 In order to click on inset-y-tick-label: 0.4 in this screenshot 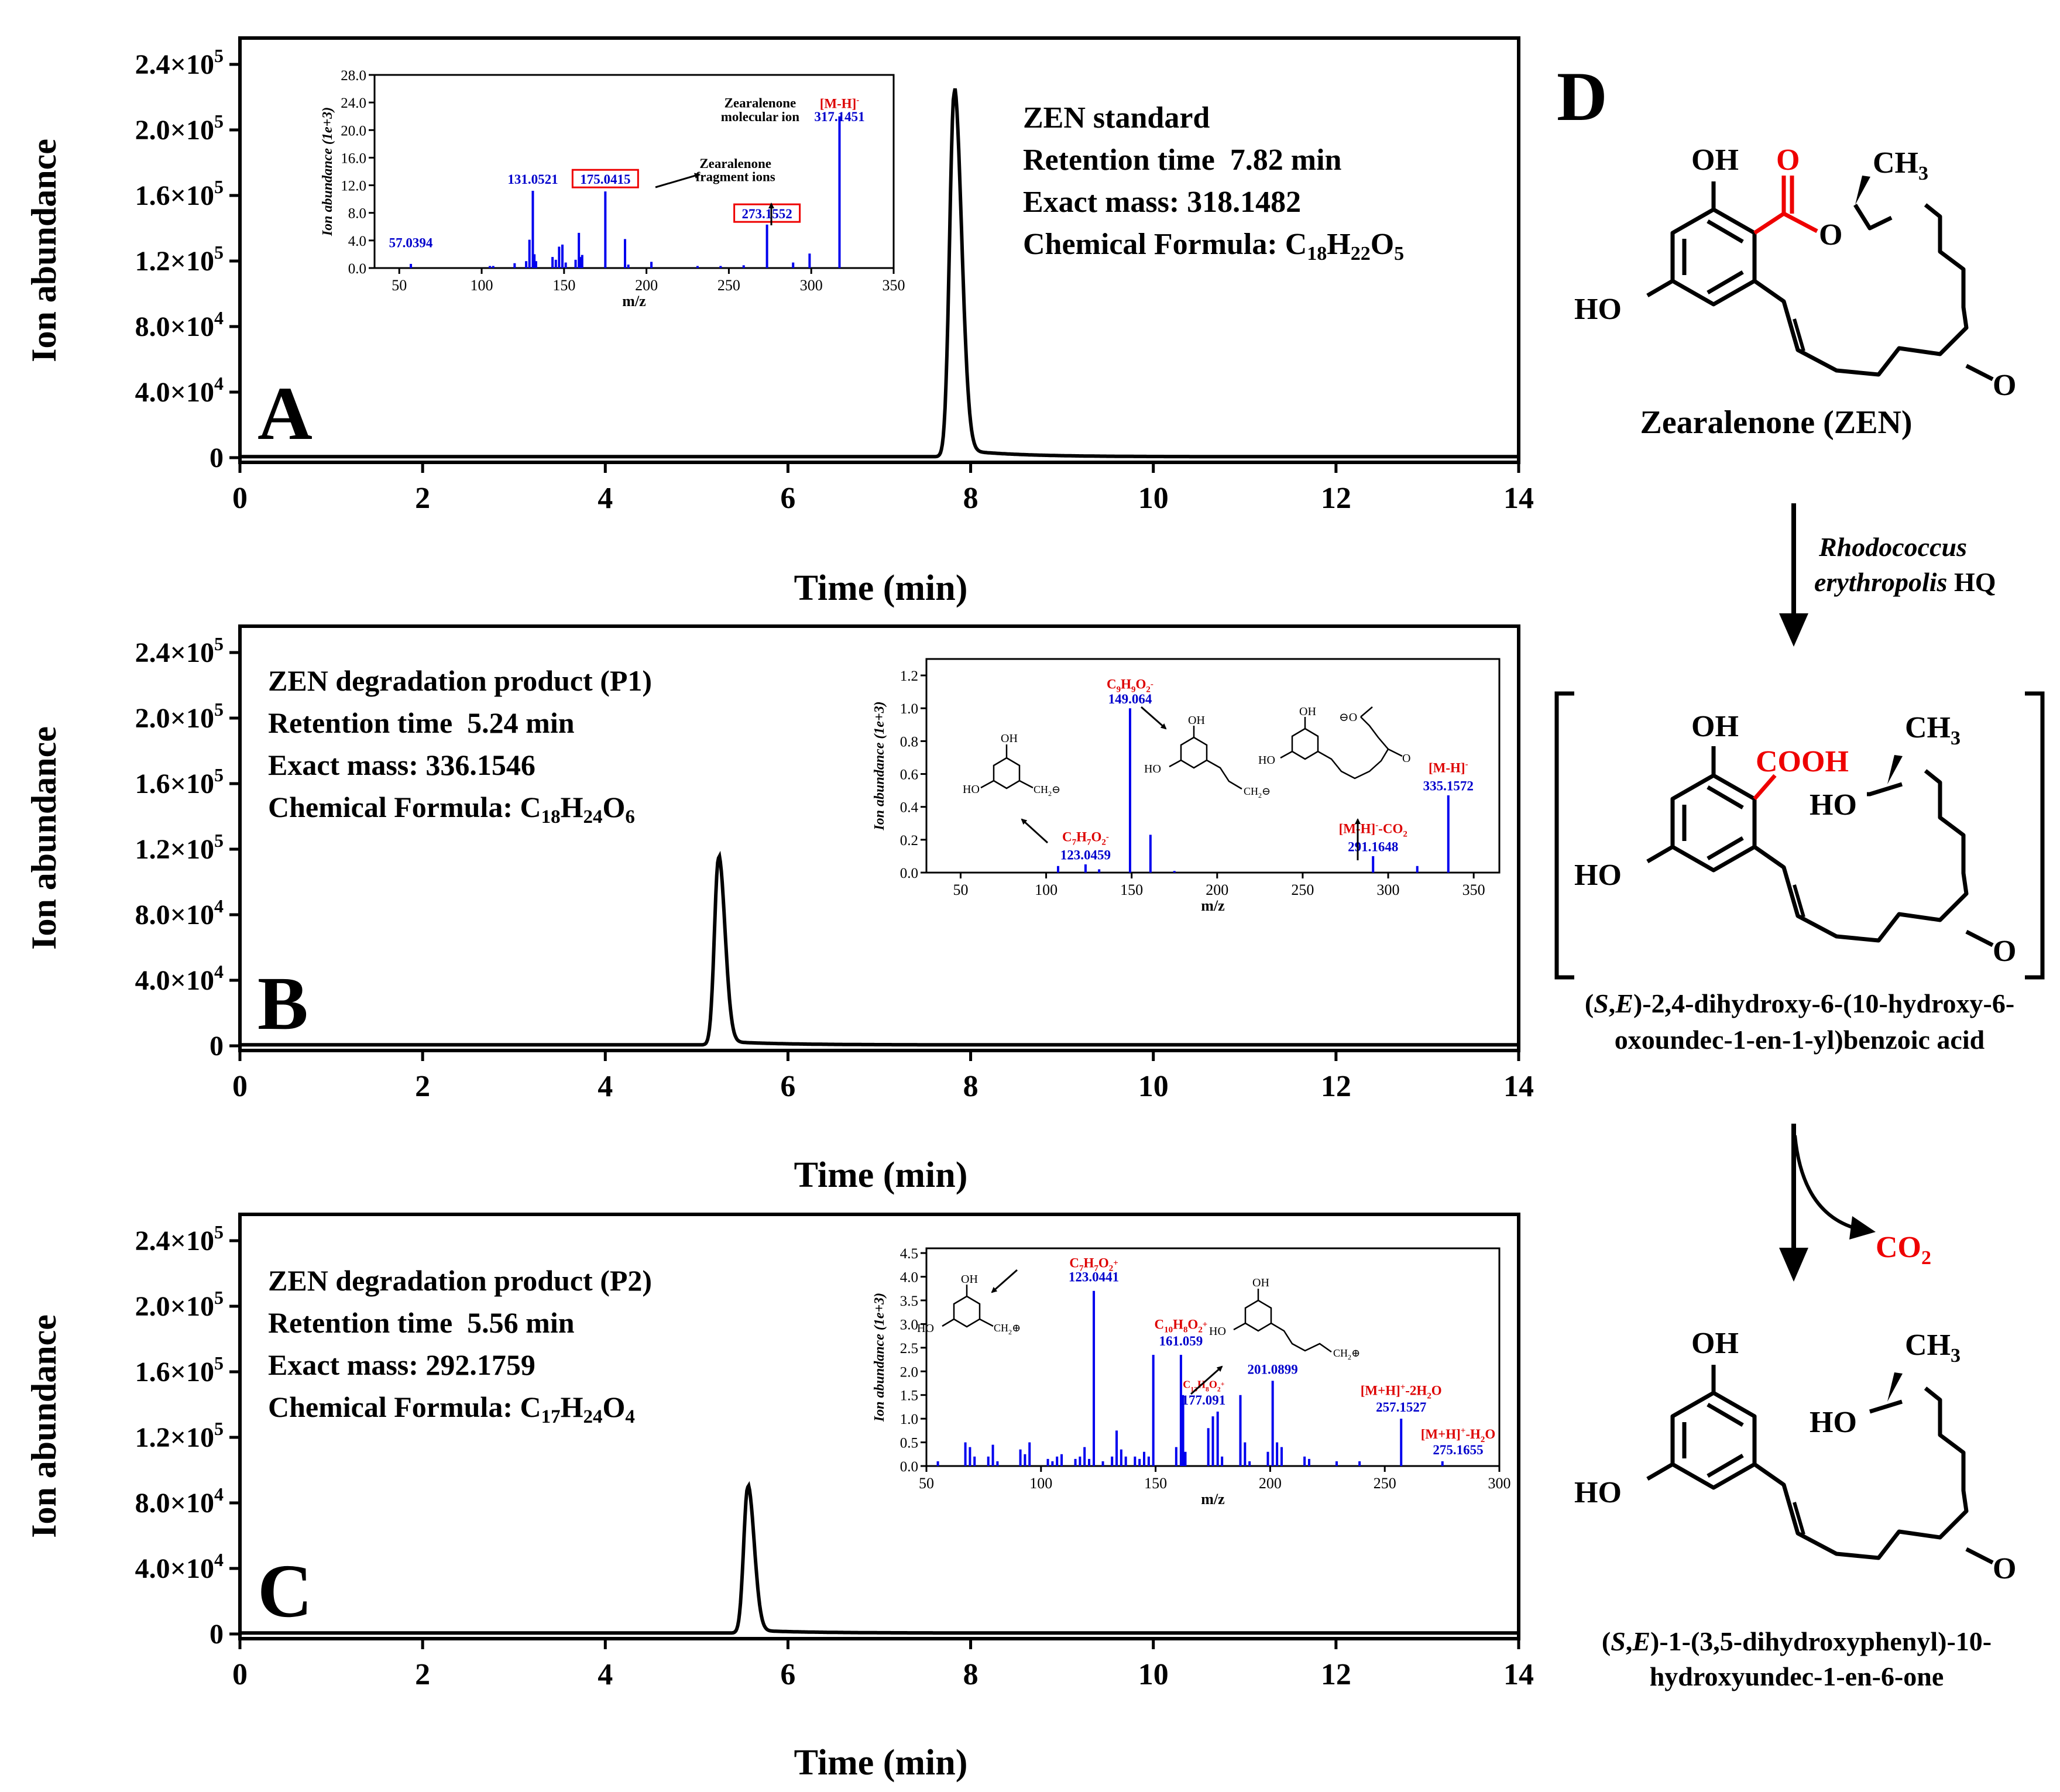, I will do `click(909, 808)`.